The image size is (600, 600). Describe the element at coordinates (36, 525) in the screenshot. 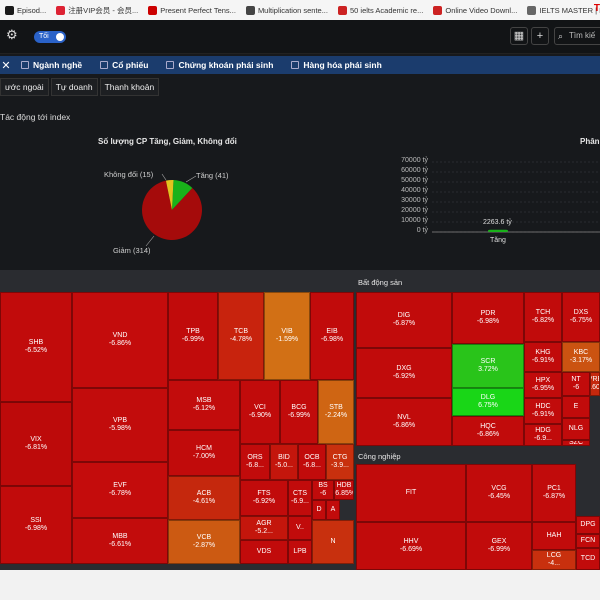

I see `heatmap-cell: SSI -6.98%` at that location.